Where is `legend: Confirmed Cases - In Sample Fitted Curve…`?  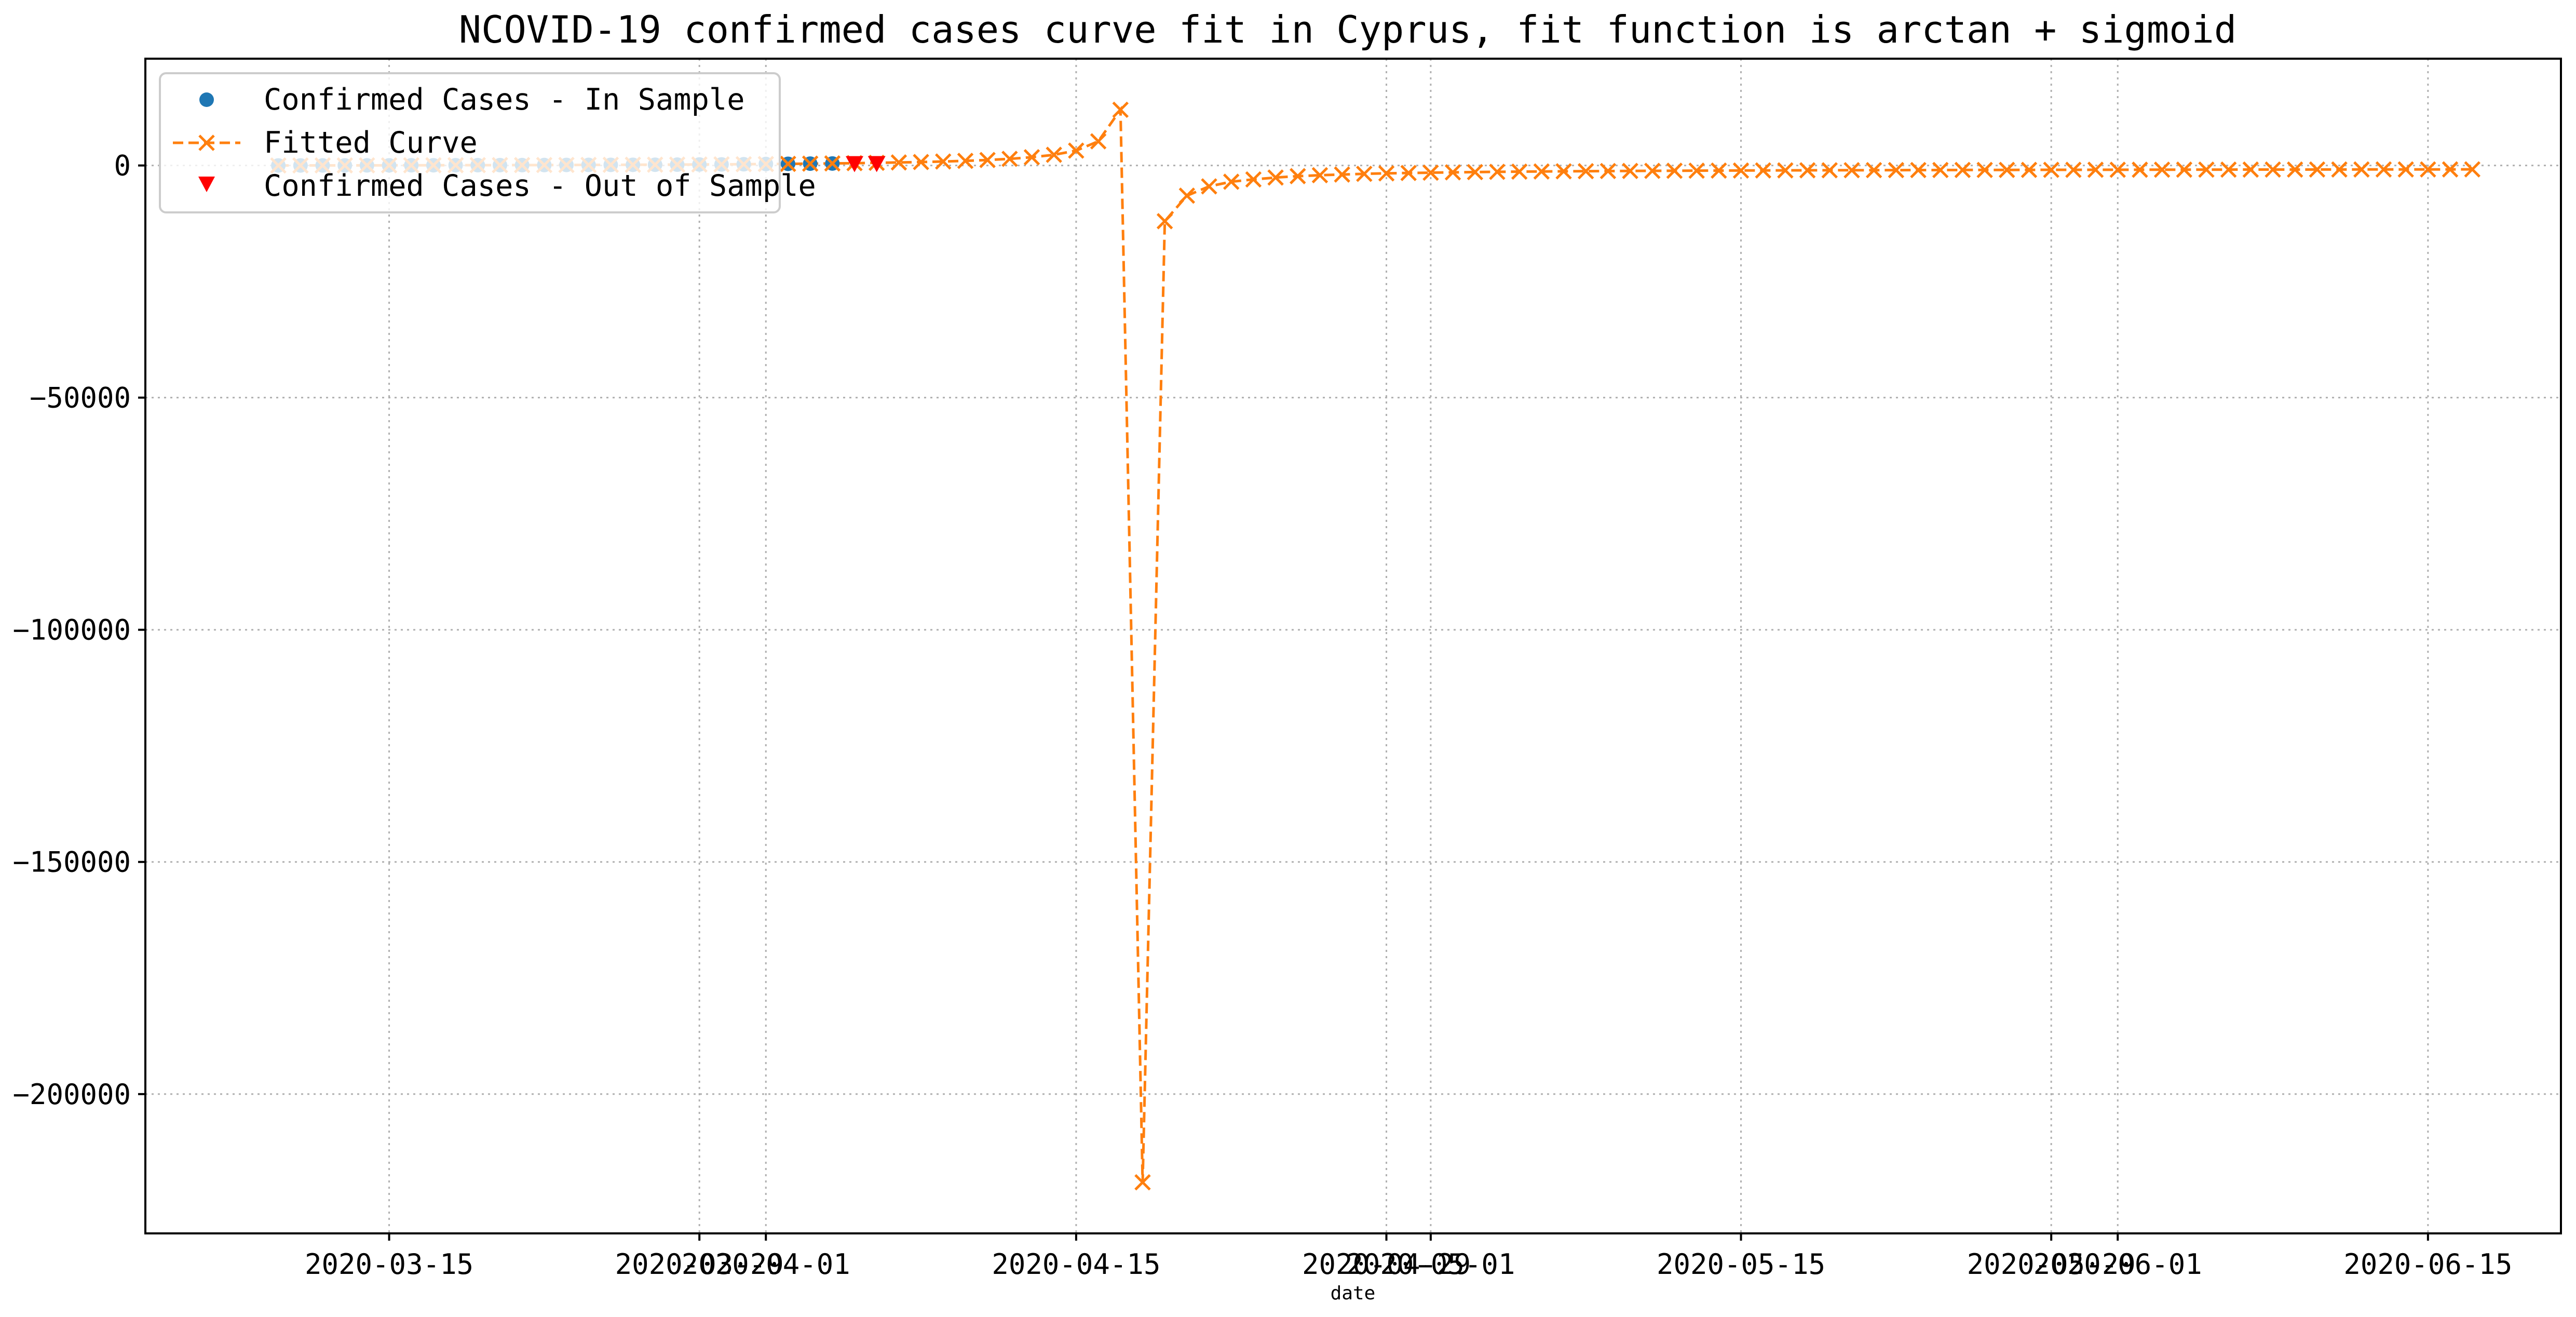
legend: Confirmed Cases - In Sample Fitted Curve… is located at coordinates (487, 142).